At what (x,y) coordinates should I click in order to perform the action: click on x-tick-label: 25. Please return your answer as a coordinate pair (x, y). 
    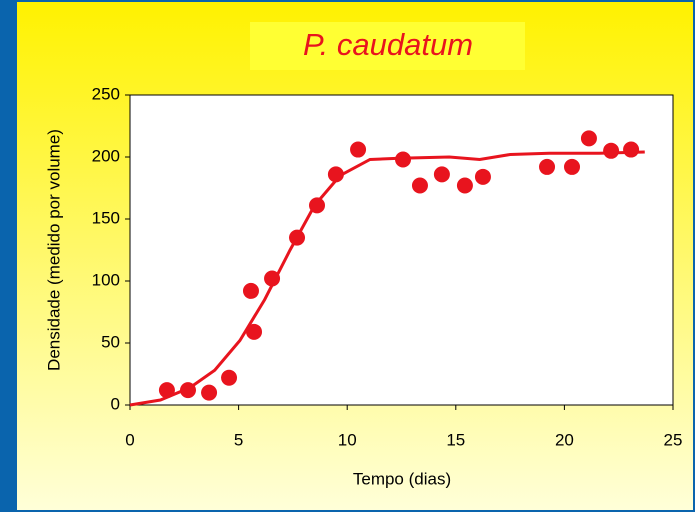
    Looking at the image, I should click on (673, 439).